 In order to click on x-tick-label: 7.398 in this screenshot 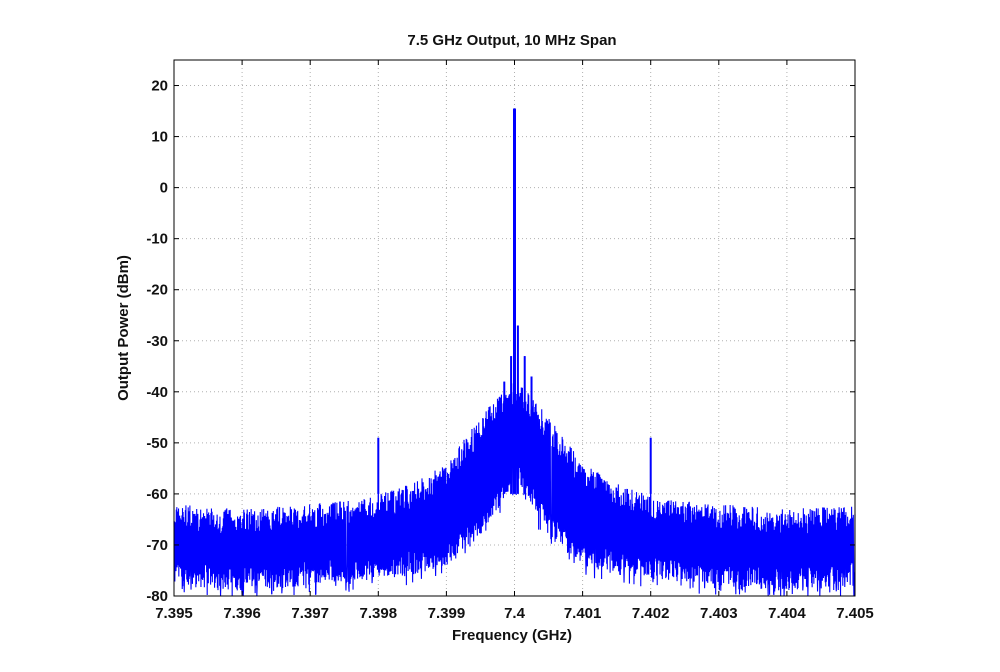, I will do `click(379, 613)`.